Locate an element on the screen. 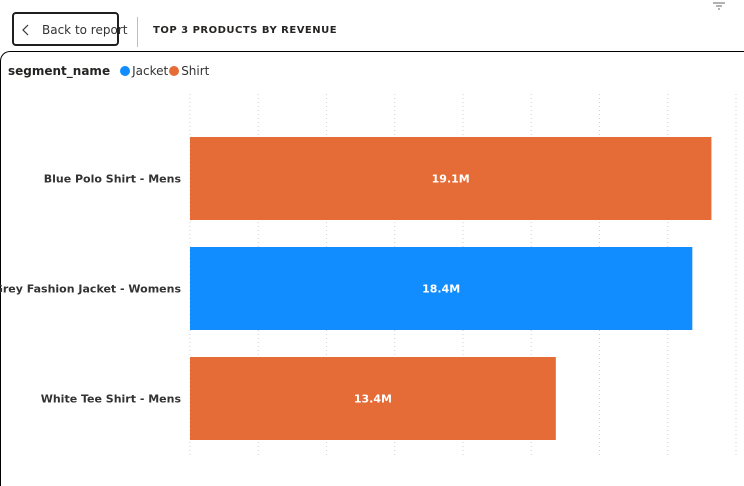 This screenshot has width=744, height=486. category-label: Grey Fashion Jacket - Womens is located at coordinates (90, 289).